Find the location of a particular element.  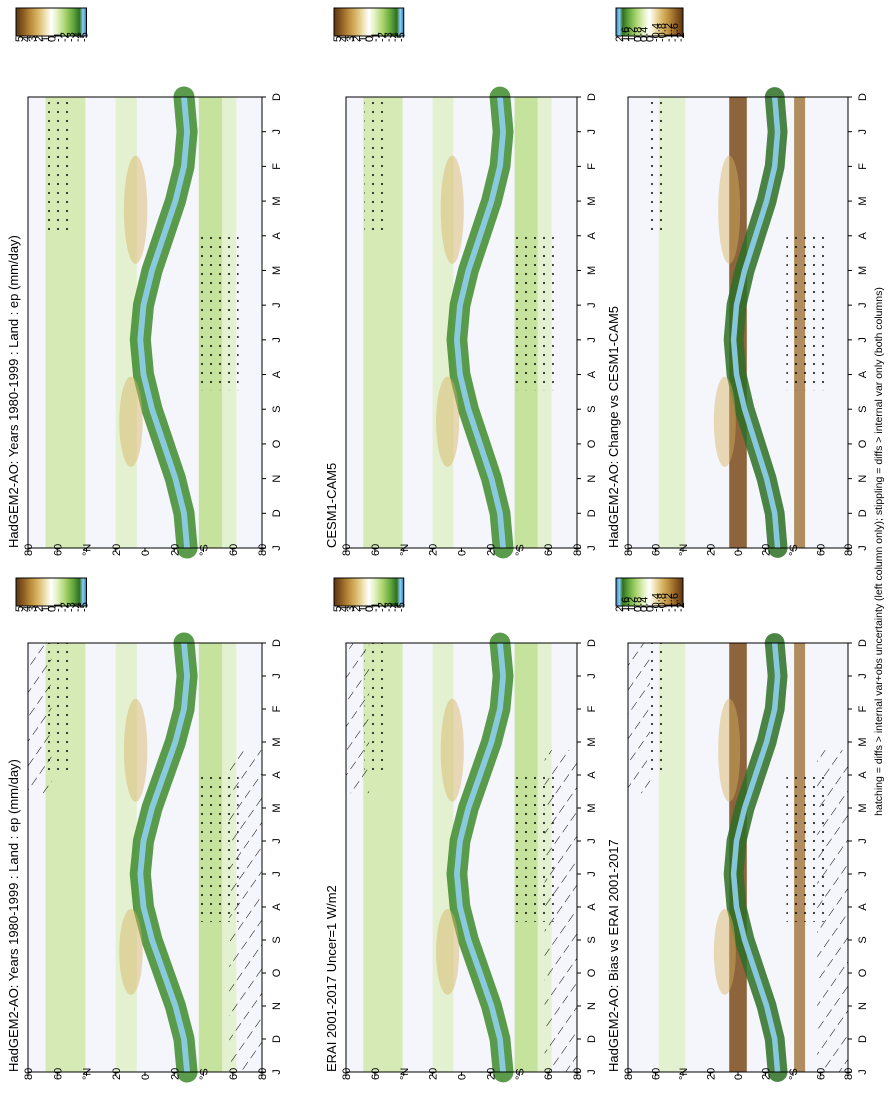

colorbar-label: 0.4 is located at coordinates (644, 34).